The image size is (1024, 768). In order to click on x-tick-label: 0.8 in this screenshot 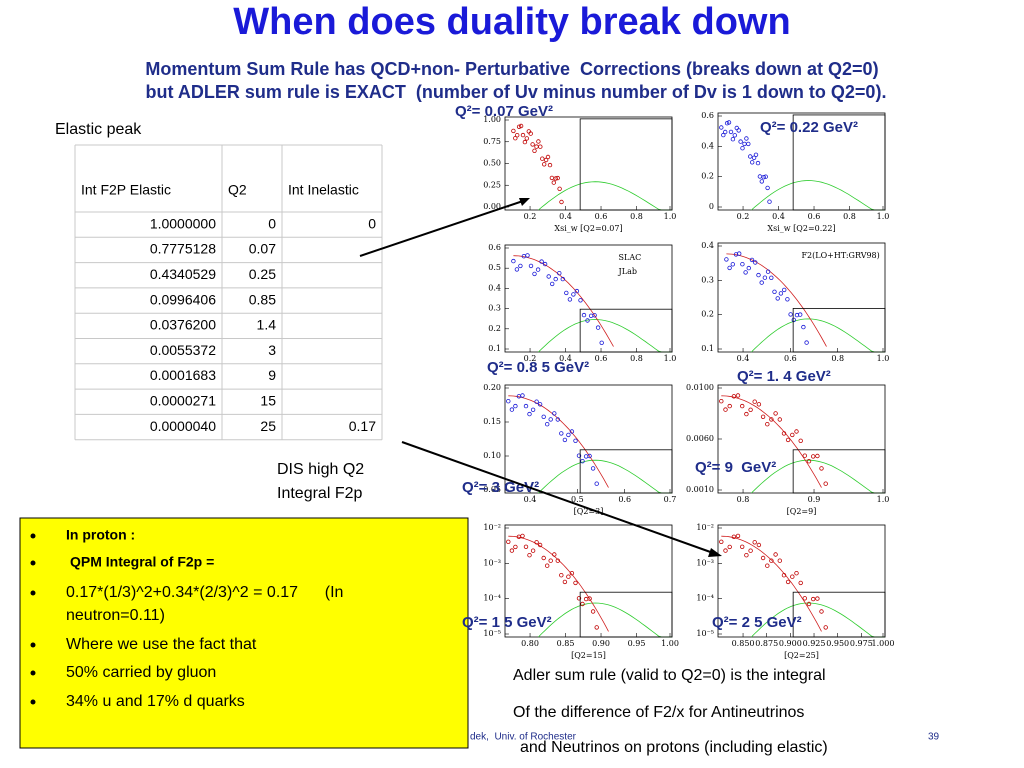, I will do `click(743, 499)`.